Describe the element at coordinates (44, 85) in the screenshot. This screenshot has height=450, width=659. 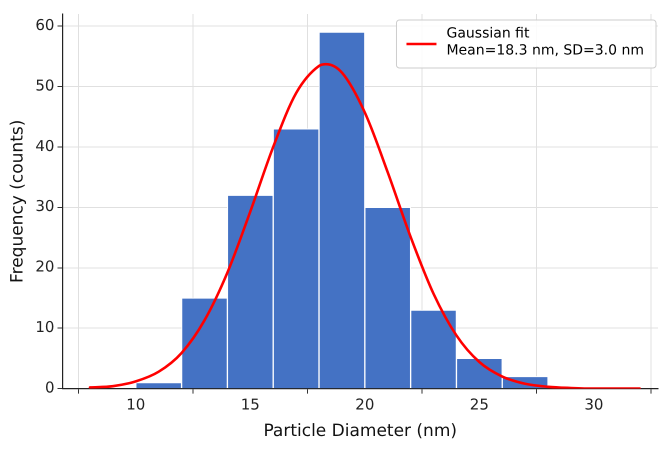
I see `y-tick-label: 50` at that location.